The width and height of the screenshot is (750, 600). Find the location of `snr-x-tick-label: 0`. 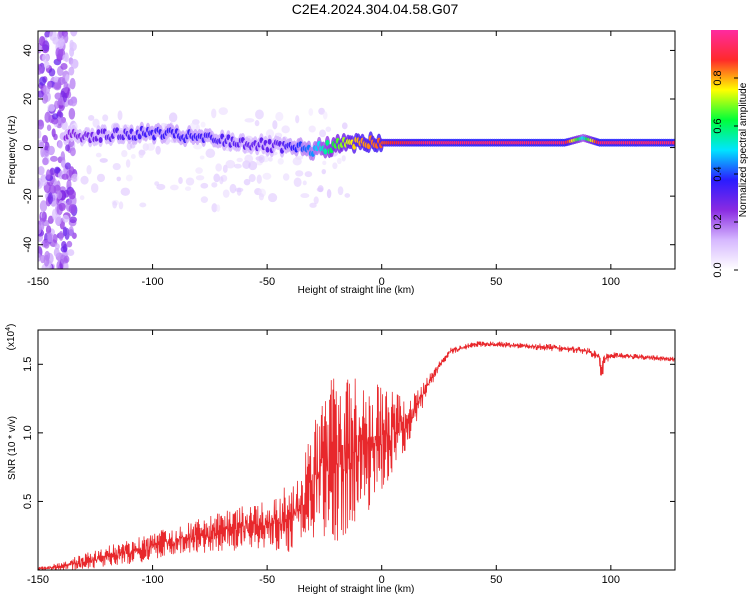

snr-x-tick-label: 0 is located at coordinates (382, 580).